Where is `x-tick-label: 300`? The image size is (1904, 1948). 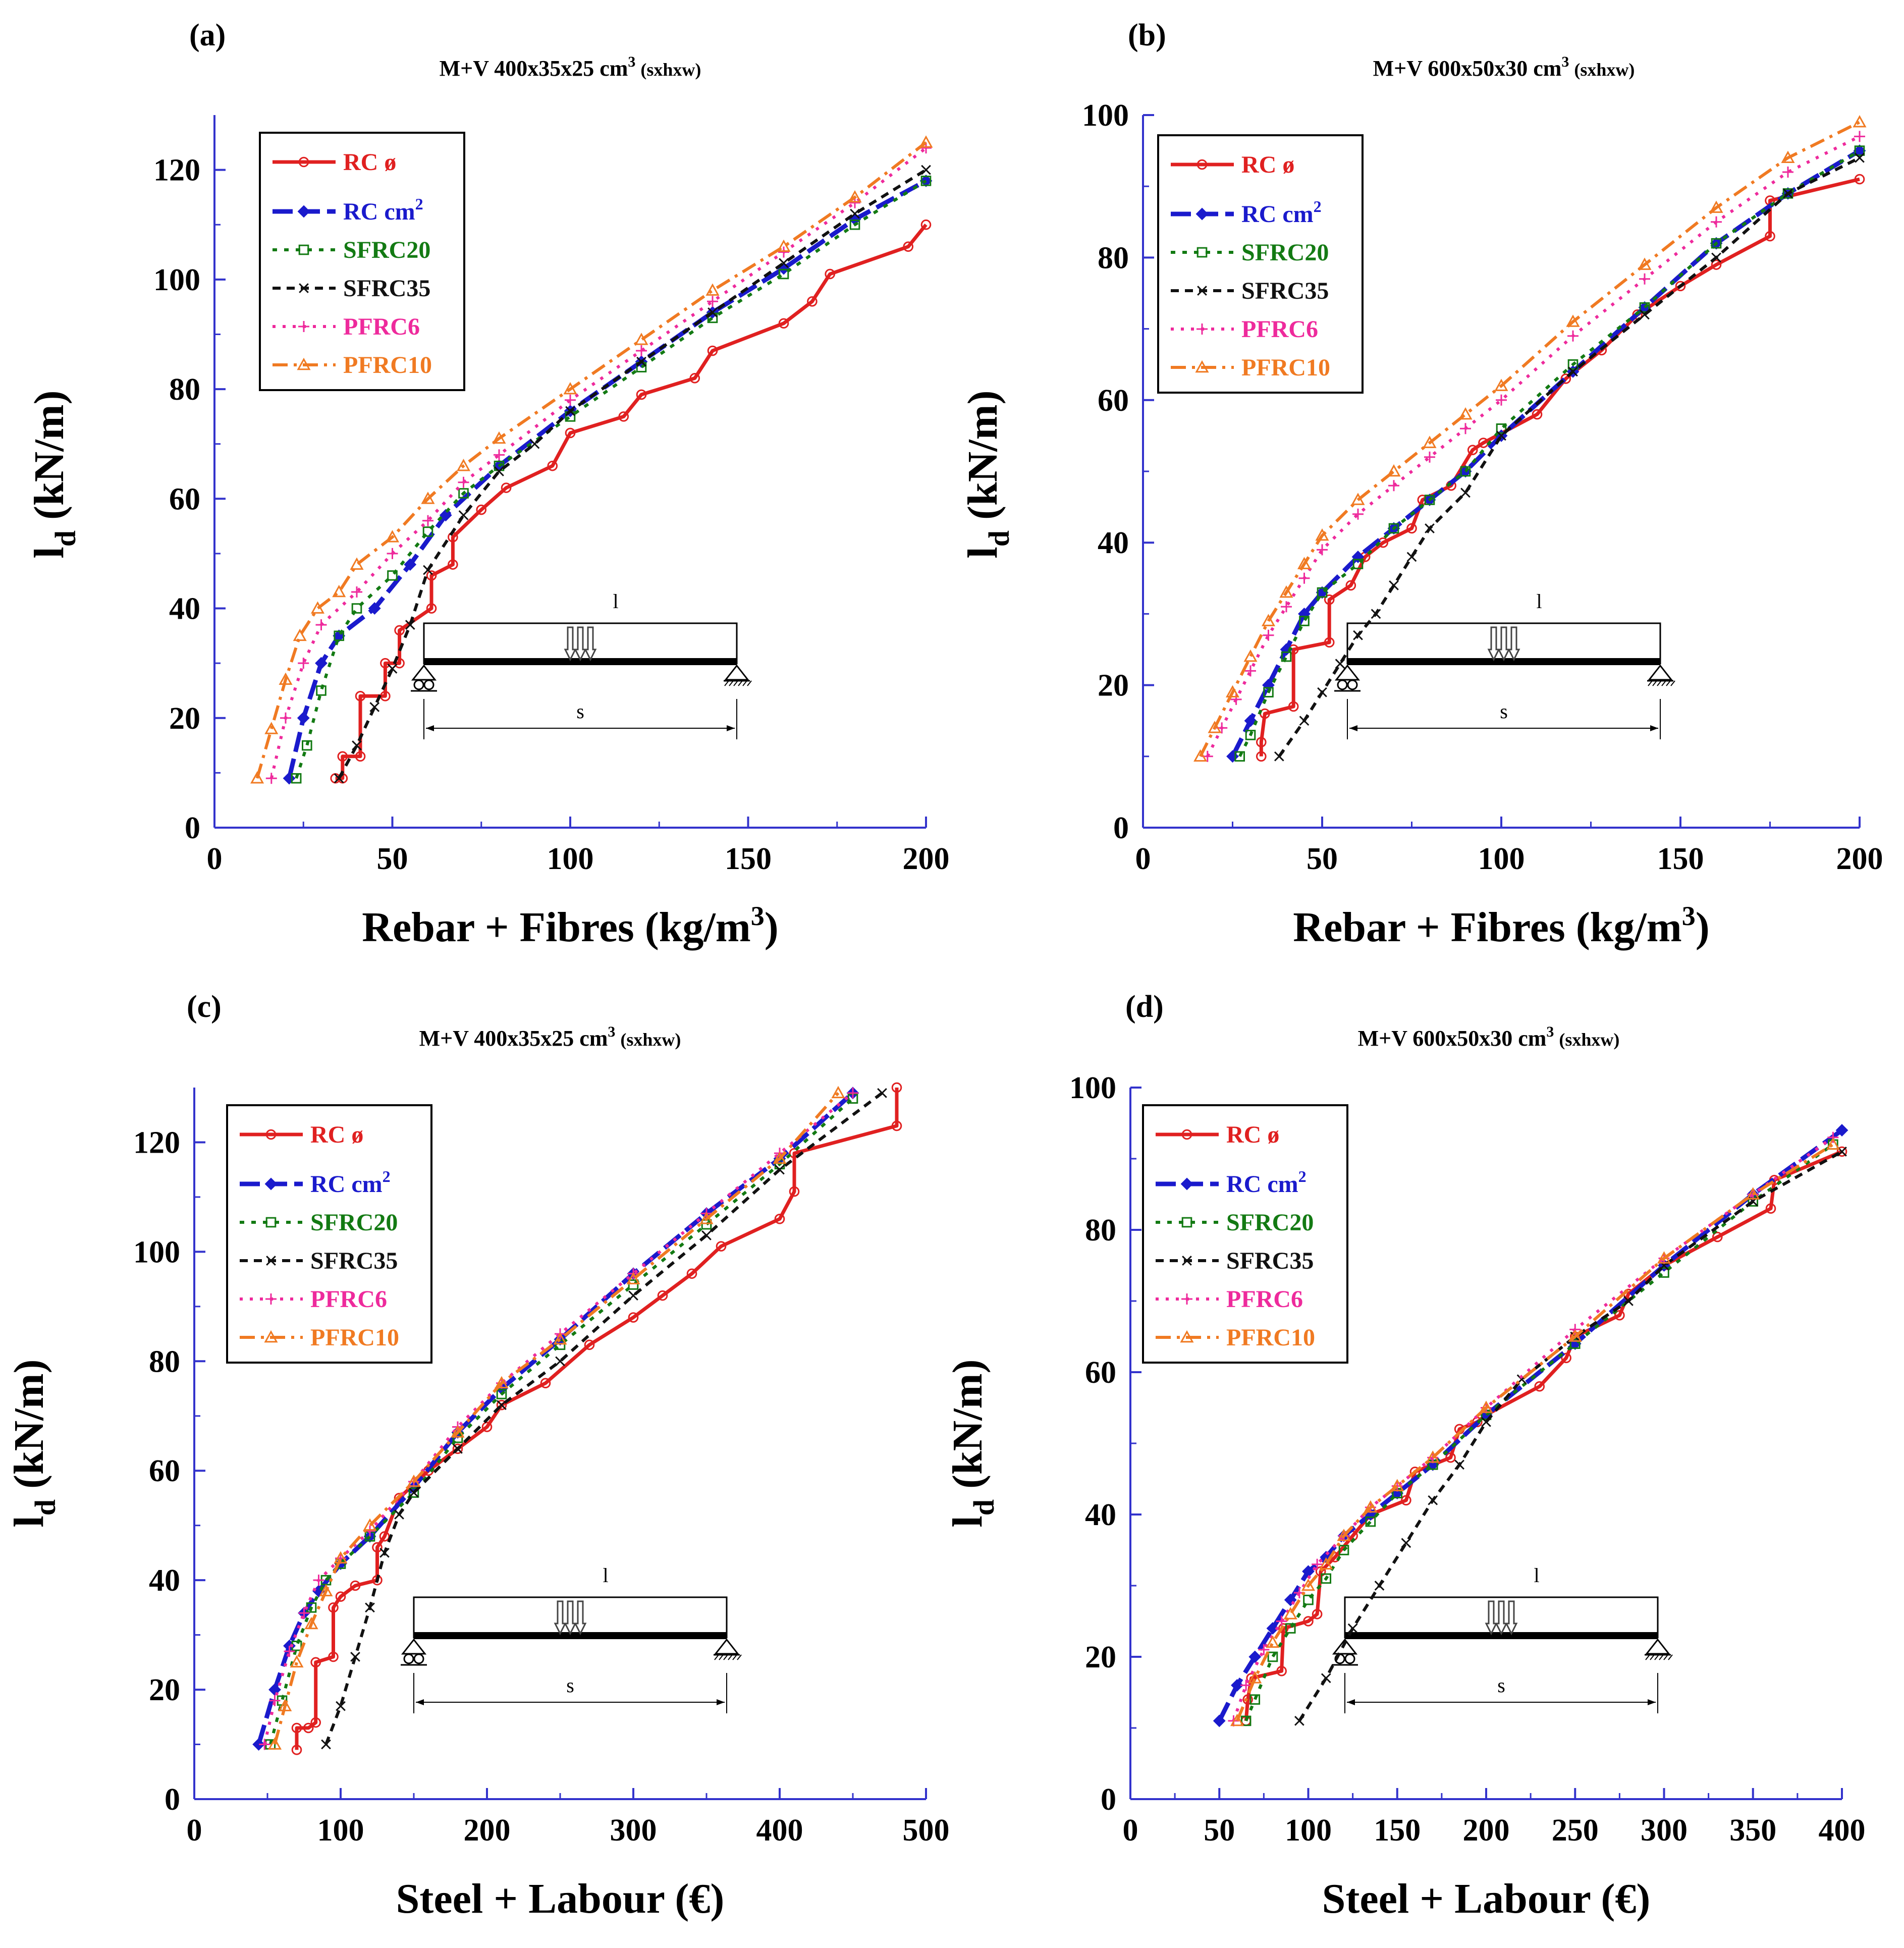 x-tick-label: 300 is located at coordinates (1664, 1830).